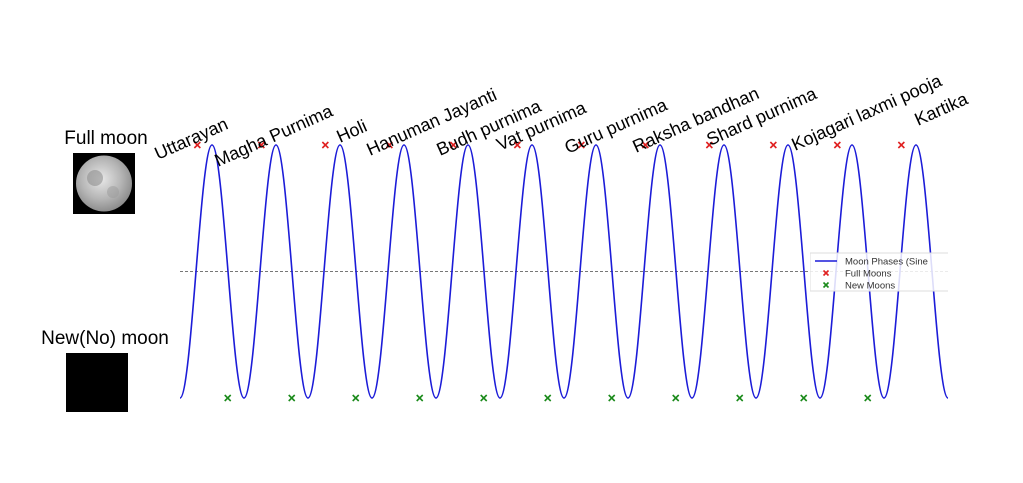 The height and width of the screenshot is (483, 1023). What do you see at coordinates (868, 274) in the screenshot?
I see `legend-label: Full Moons` at bounding box center [868, 274].